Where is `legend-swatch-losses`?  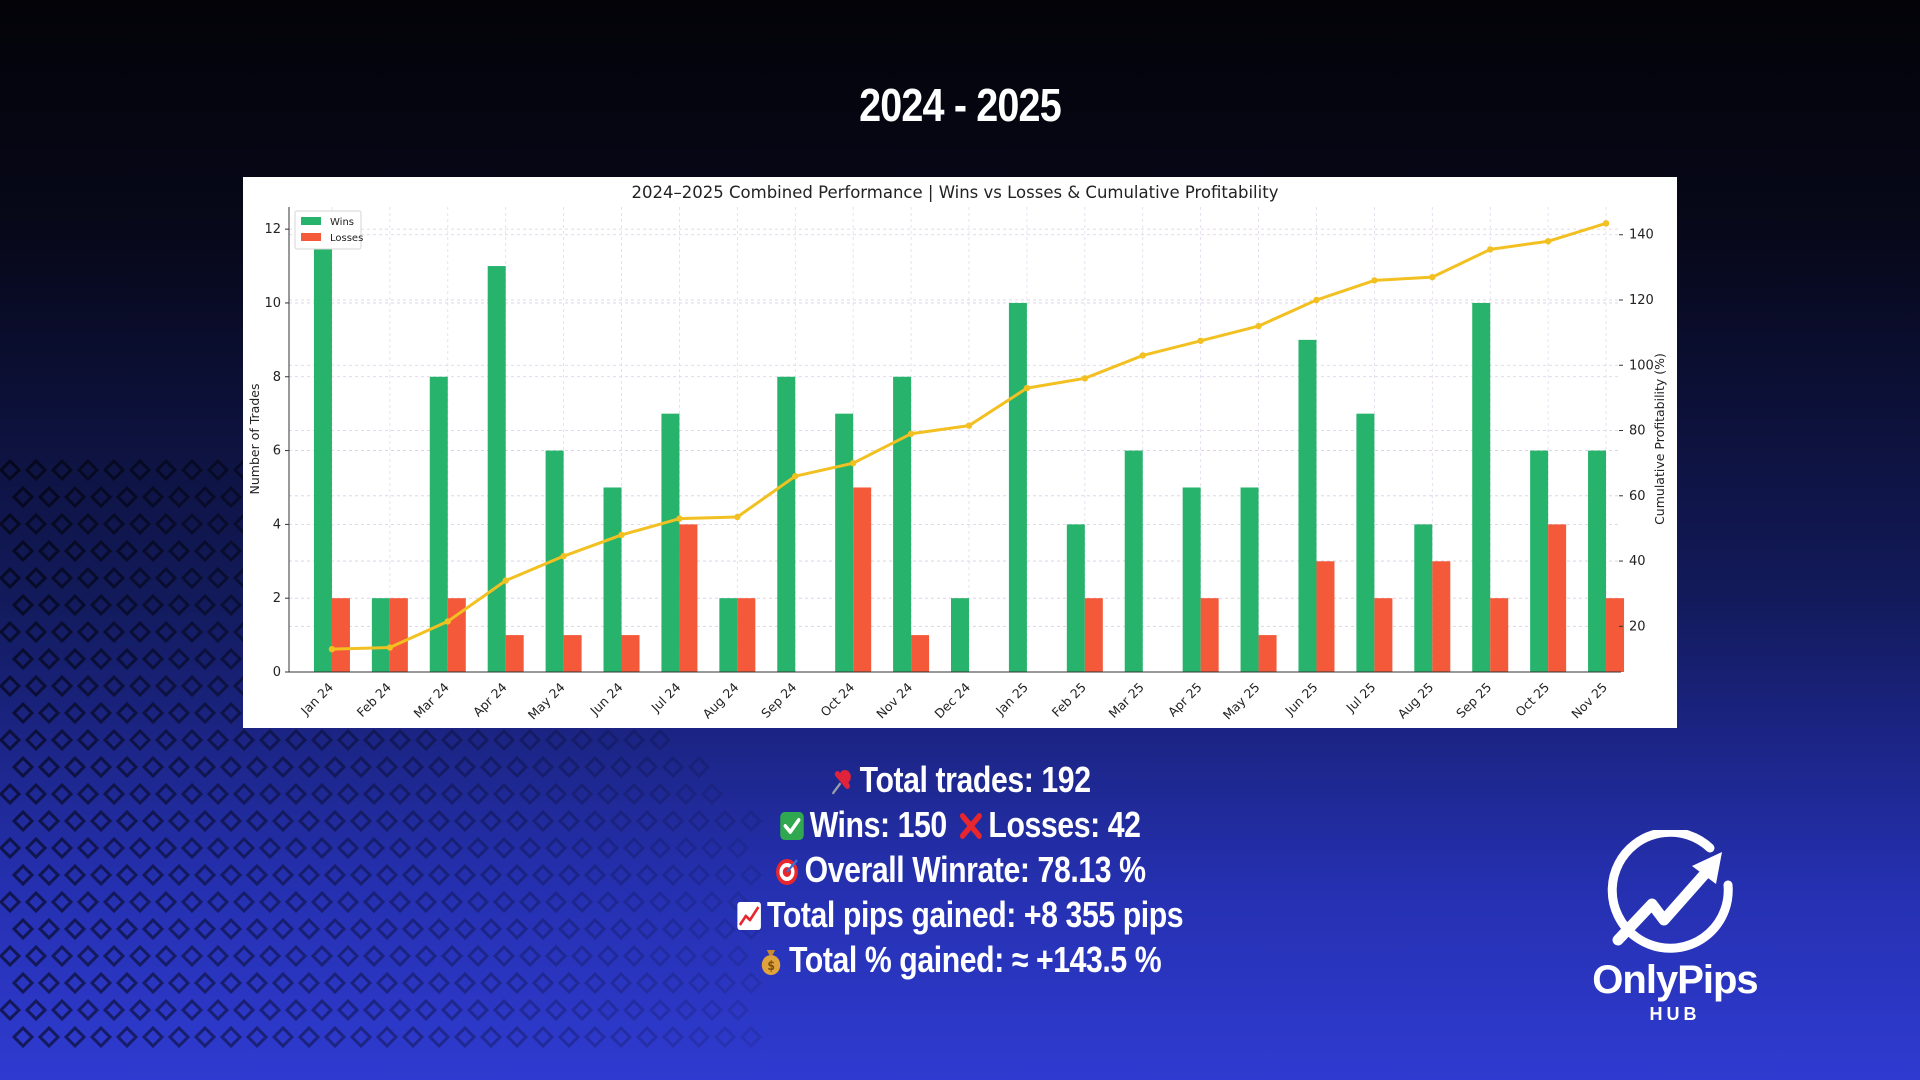 legend-swatch-losses is located at coordinates (311, 237).